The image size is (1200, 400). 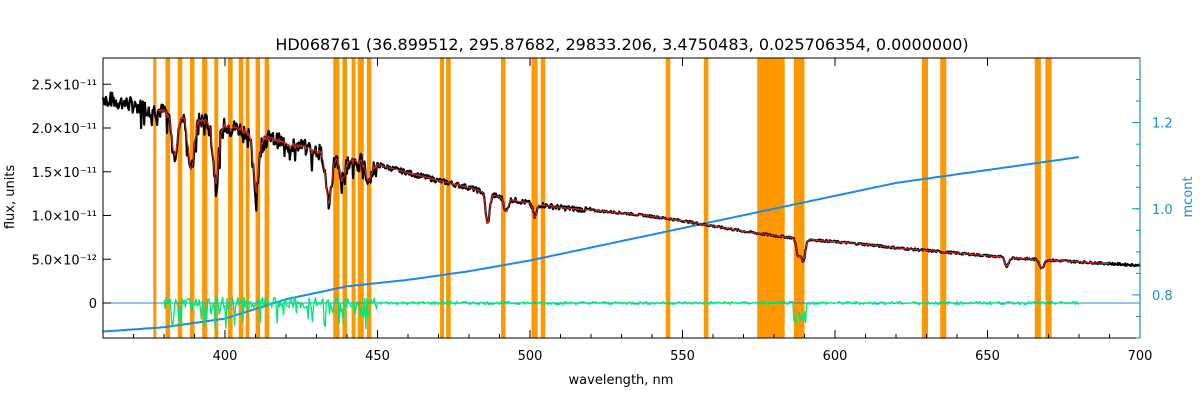 I want to click on y-tick-label: 0, so click(x=93, y=304).